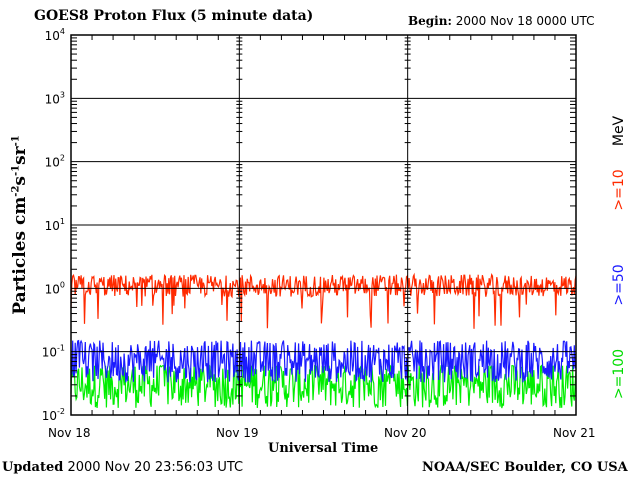 This screenshot has width=640, height=480. Describe the element at coordinates (237, 433) in the screenshot. I see `x-tick-nov19: Nov 19` at that location.